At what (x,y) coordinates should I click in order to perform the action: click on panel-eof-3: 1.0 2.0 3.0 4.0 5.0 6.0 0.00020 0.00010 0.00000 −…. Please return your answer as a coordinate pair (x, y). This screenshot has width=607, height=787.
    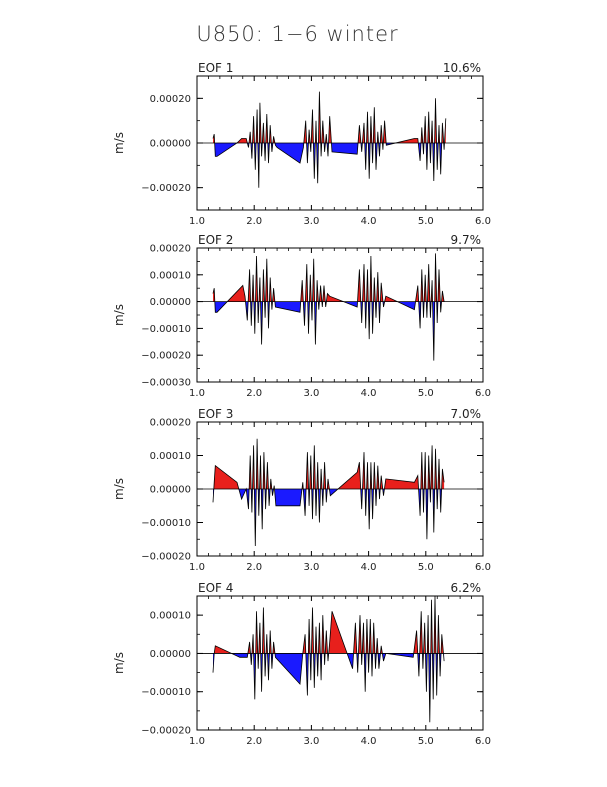
    Looking at the image, I should click on (301, 490).